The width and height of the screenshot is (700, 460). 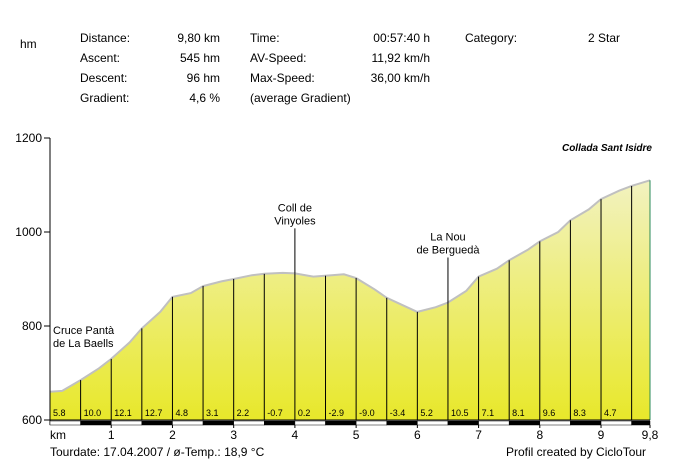 I want to click on x-tick-label: 3, so click(x=233, y=435).